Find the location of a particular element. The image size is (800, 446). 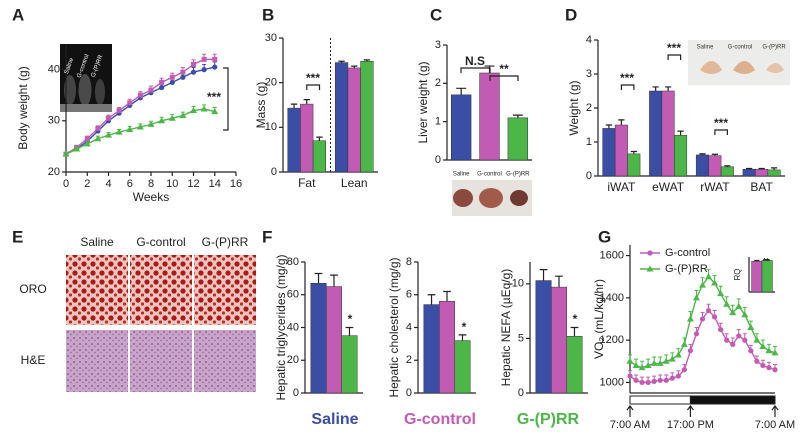

series-line is located at coordinates (140, 131).